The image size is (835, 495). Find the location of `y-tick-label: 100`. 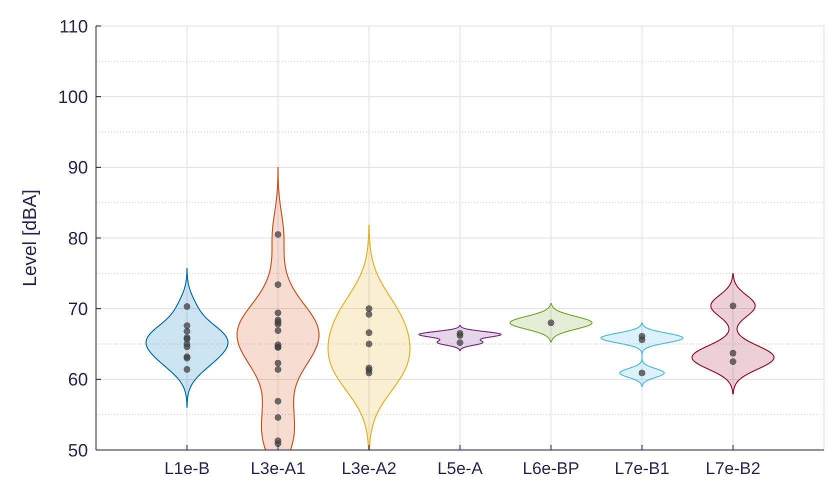

y-tick-label: 100 is located at coordinates (73, 96).